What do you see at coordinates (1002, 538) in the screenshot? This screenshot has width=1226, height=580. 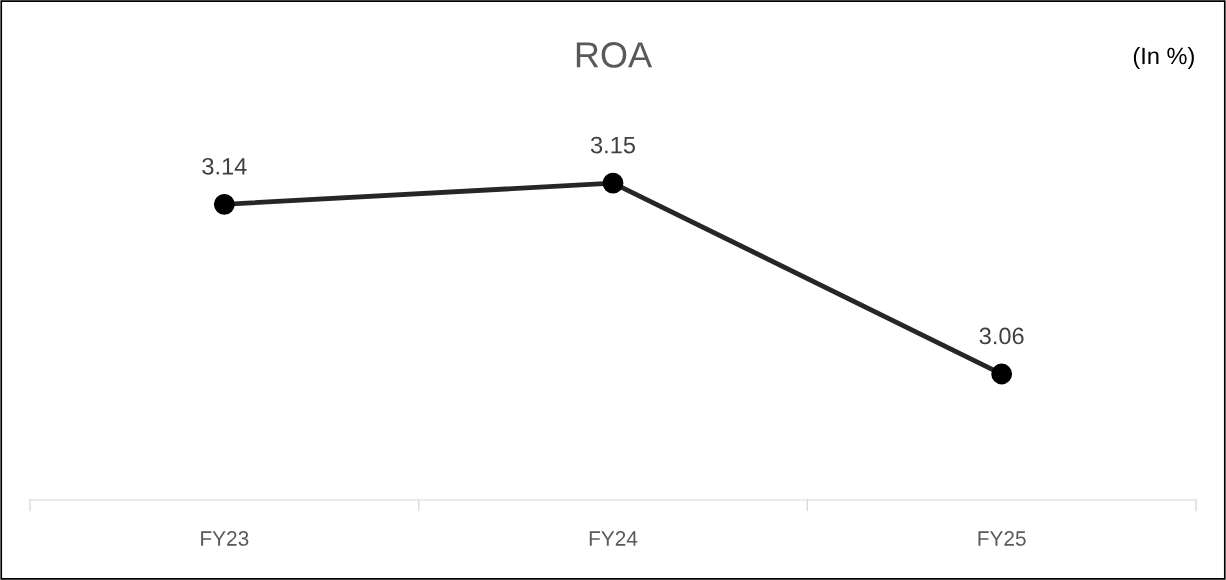 I see `x-tick-label: FY25` at bounding box center [1002, 538].